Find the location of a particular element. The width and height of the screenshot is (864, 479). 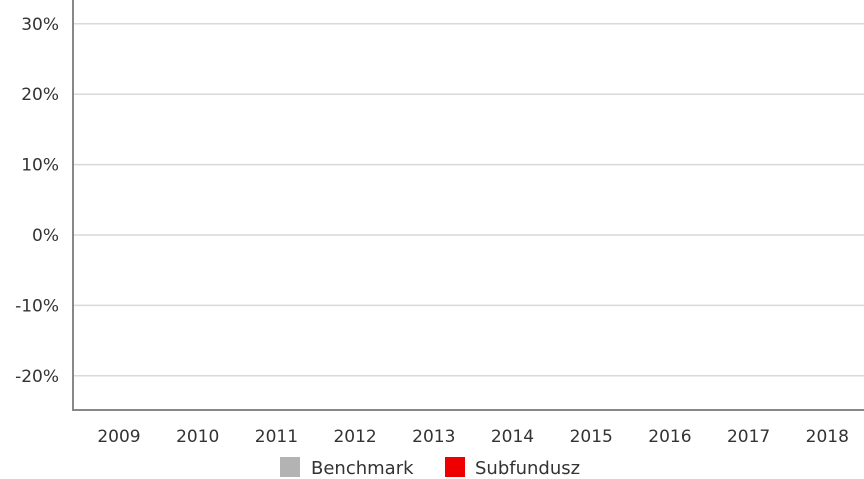

x-tick-label: 2014 is located at coordinates (512, 437).